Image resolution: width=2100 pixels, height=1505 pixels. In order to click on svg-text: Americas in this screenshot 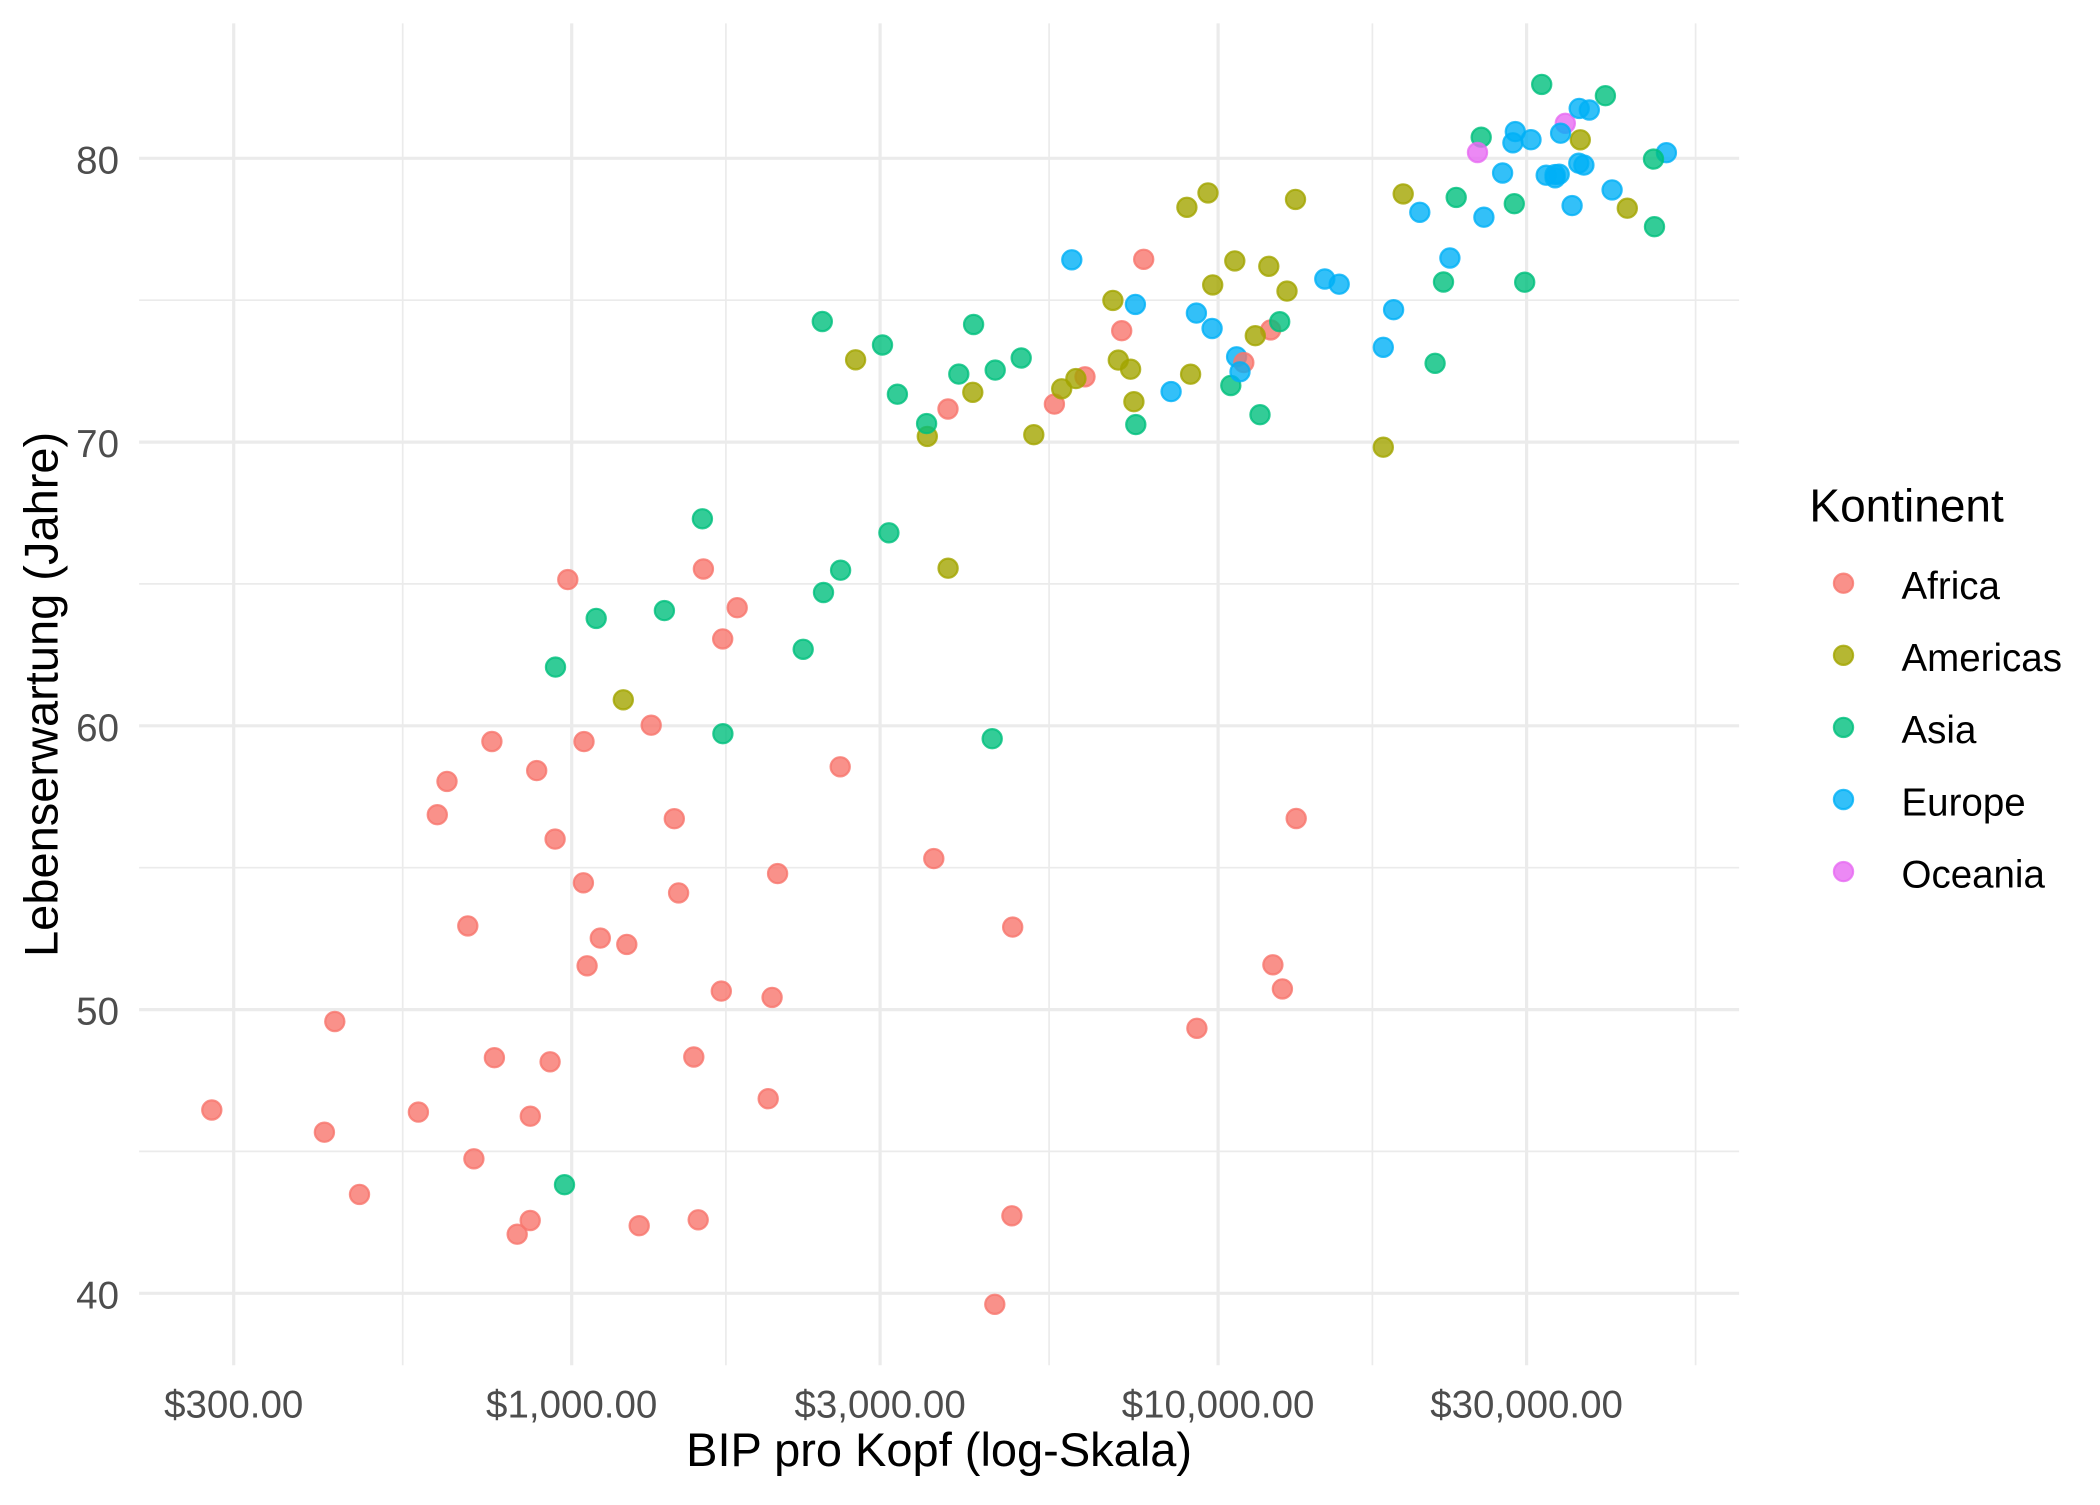, I will do `click(1982, 658)`.